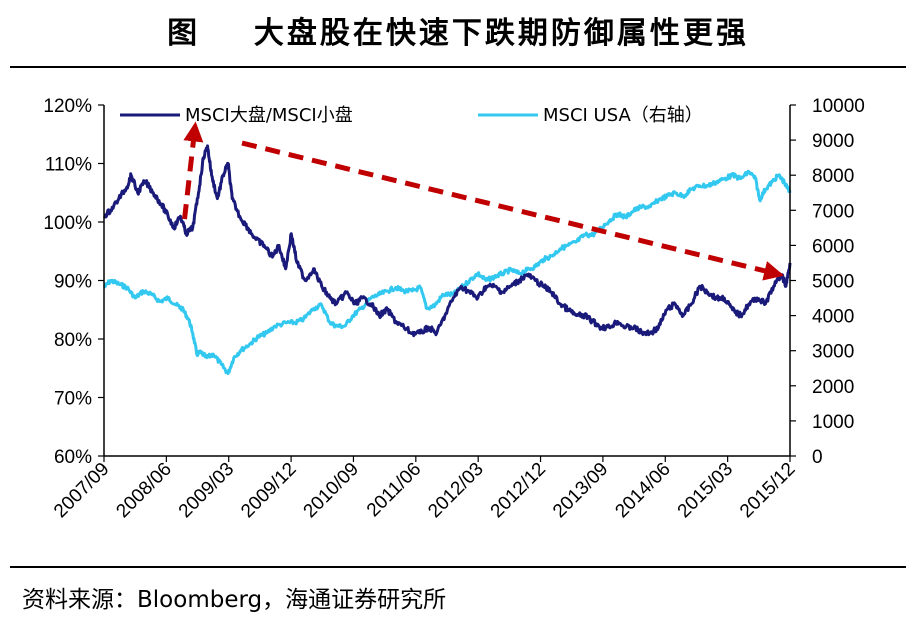 Image resolution: width=916 pixels, height=620 pixels. I want to click on y-left-tick-label: 120%, so click(67, 106).